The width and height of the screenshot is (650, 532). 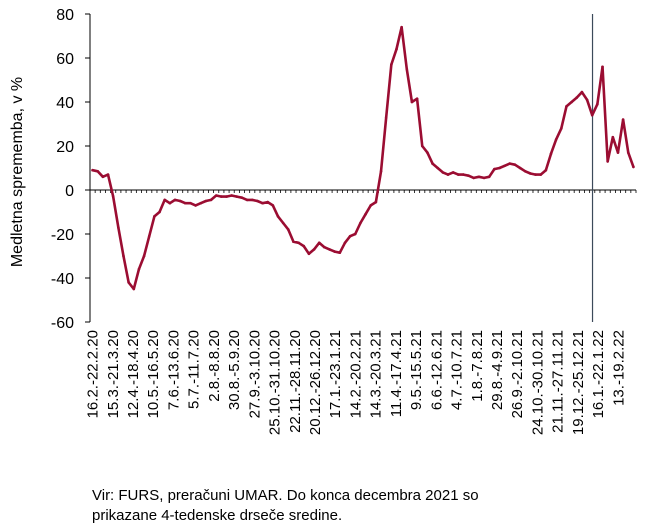 I want to click on y-tick-label: -20, so click(x=62, y=235).